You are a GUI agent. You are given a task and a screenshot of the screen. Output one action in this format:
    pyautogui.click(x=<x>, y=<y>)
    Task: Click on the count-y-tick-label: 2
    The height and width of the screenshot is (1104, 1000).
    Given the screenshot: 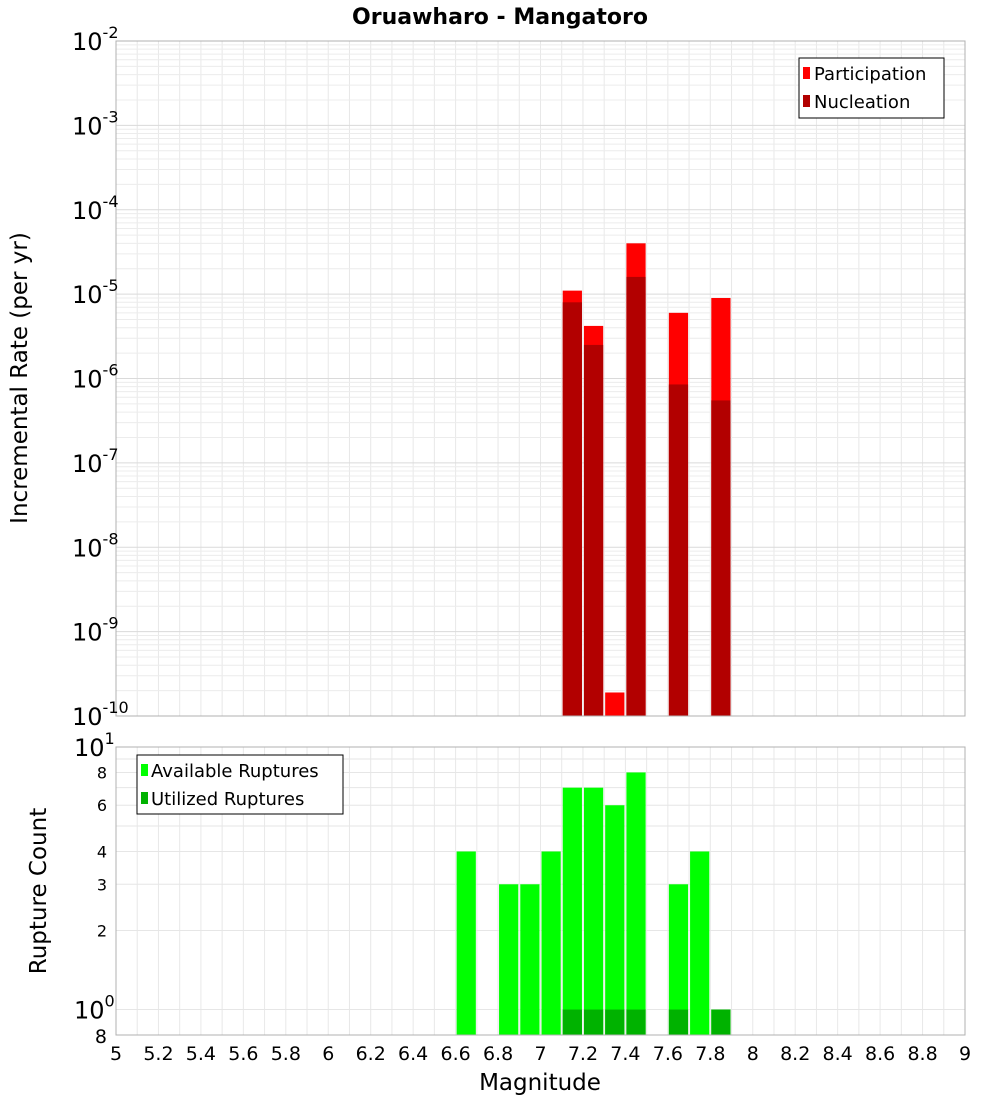 What is the action you would take?
    pyautogui.click(x=102, y=931)
    